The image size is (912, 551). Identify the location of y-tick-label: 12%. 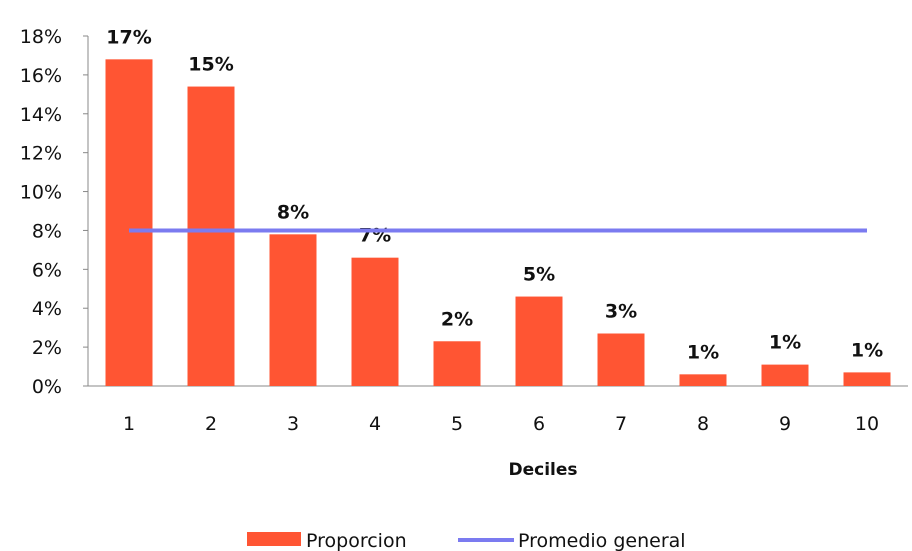
(41, 154).